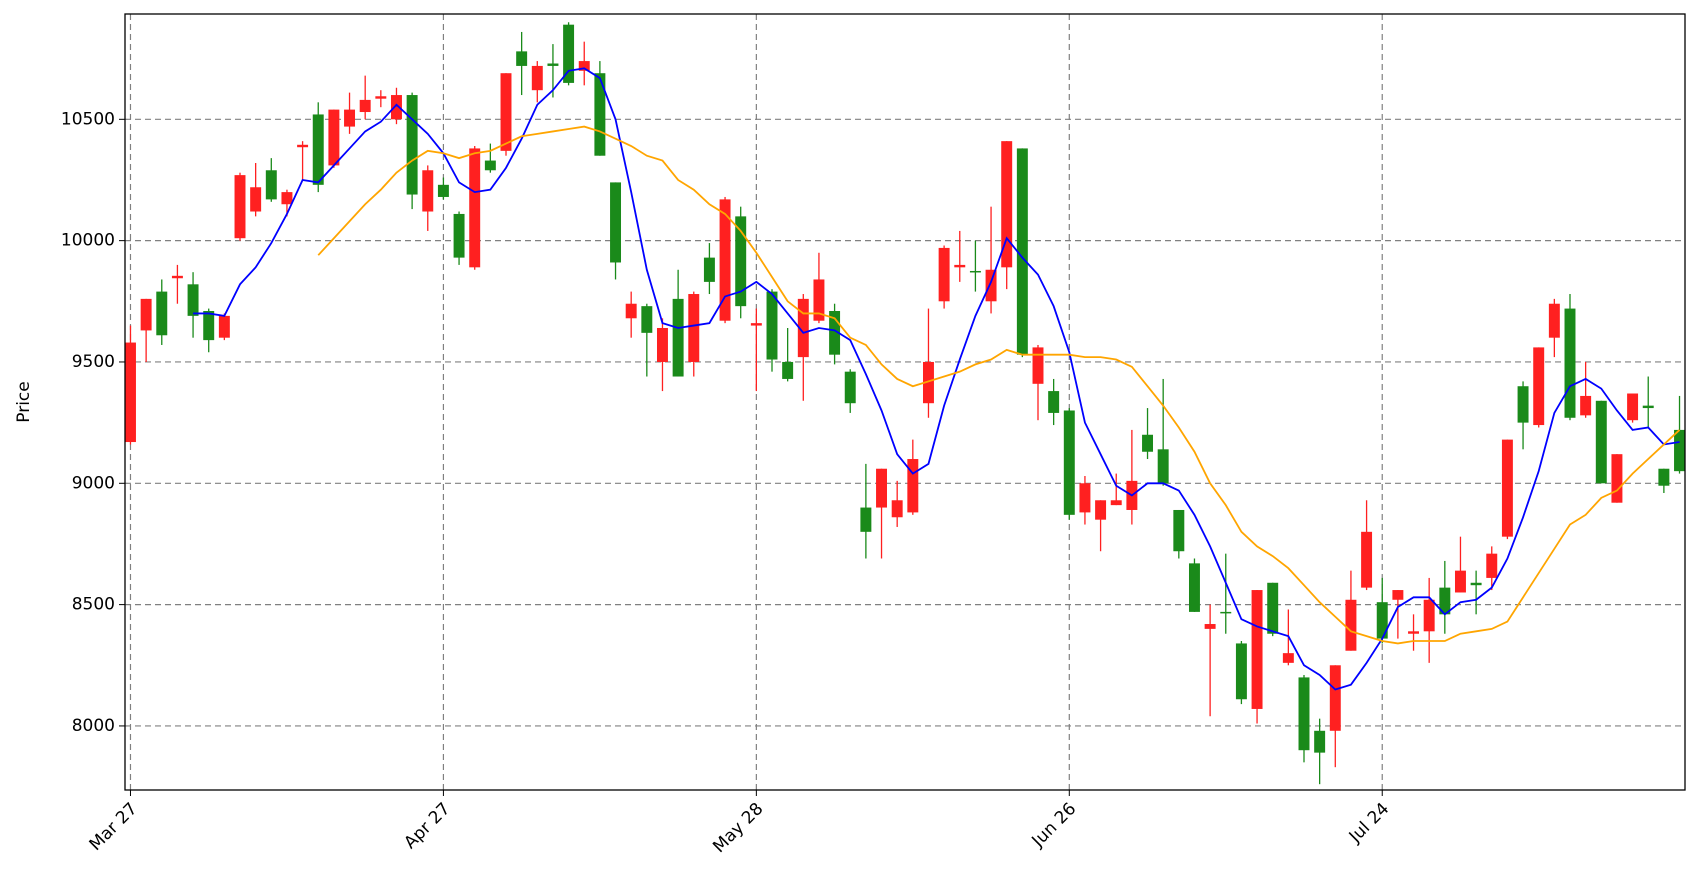  Describe the element at coordinates (738, 828) in the screenshot. I see `x-tick-label: May 28` at that location.